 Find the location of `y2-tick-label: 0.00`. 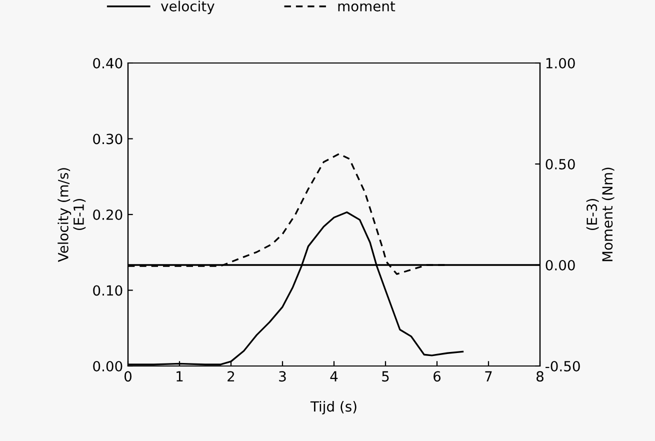

y2-tick-label: 0.00 is located at coordinates (560, 265).